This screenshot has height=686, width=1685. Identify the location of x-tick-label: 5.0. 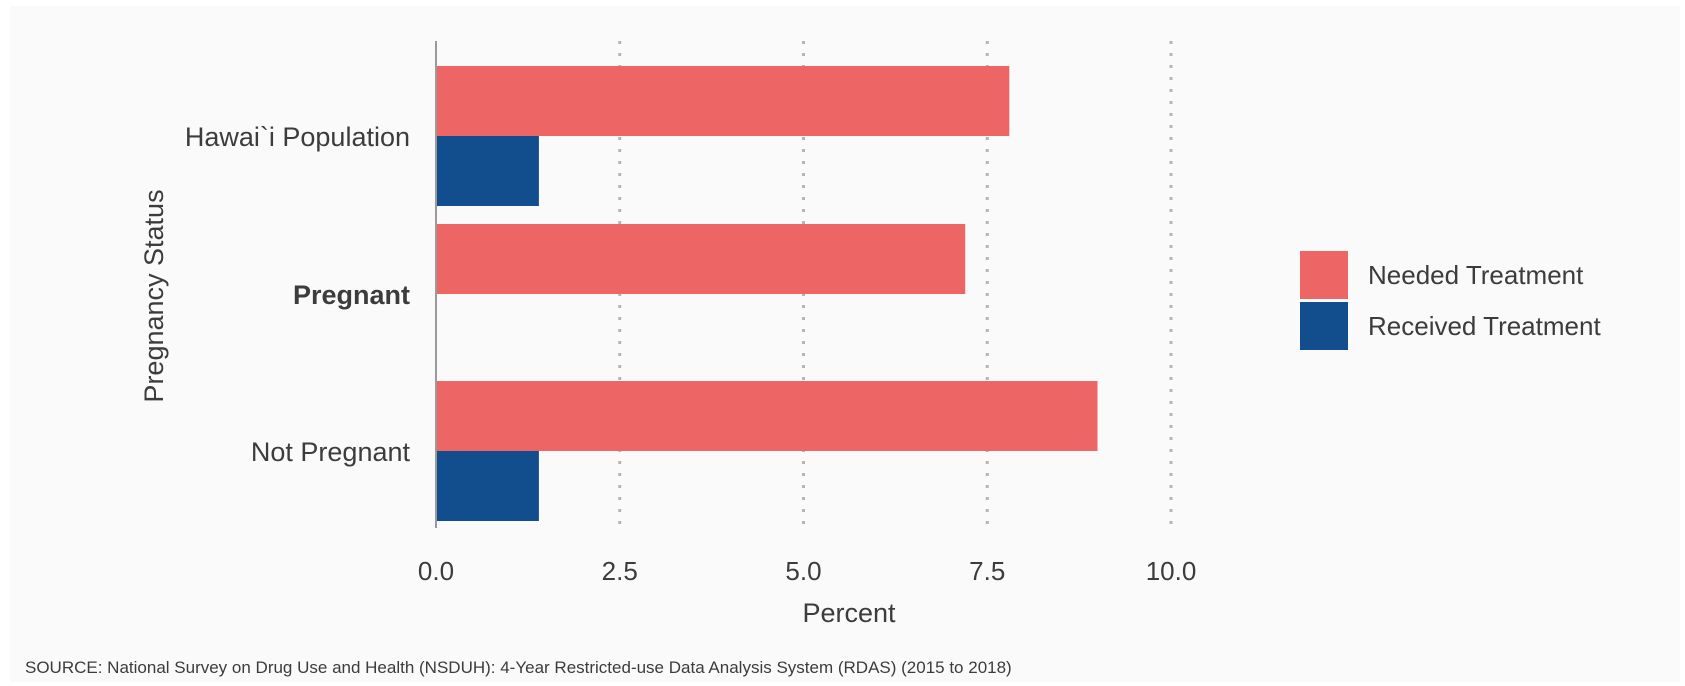
(803, 571).